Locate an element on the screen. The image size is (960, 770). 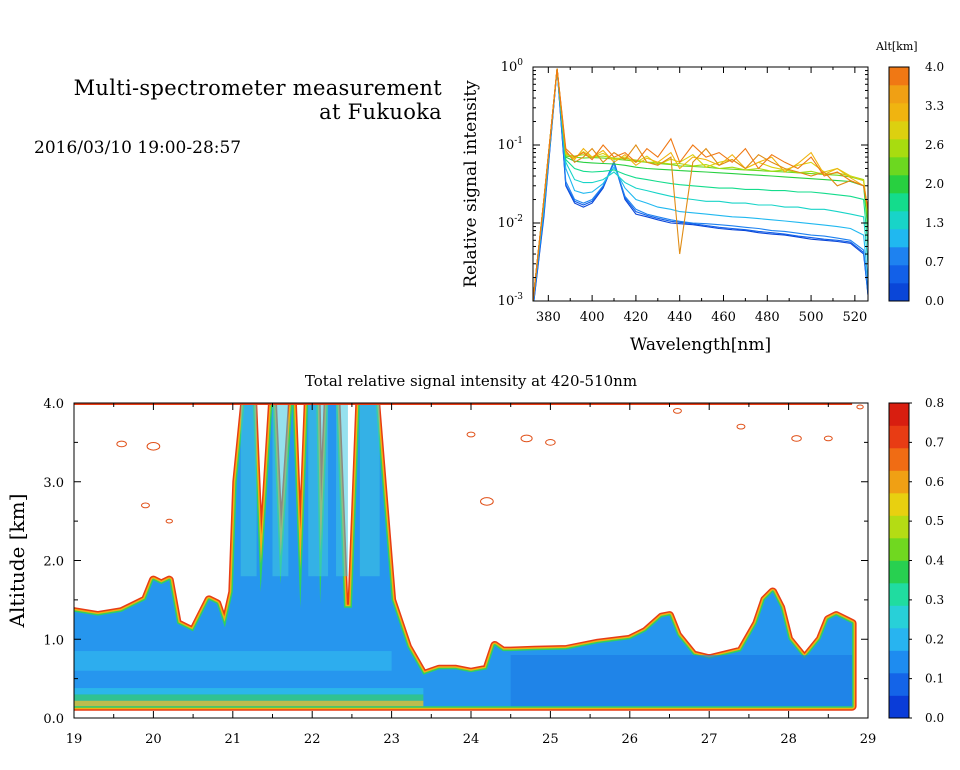
colorbar-frame is located at coordinates (899, 184).